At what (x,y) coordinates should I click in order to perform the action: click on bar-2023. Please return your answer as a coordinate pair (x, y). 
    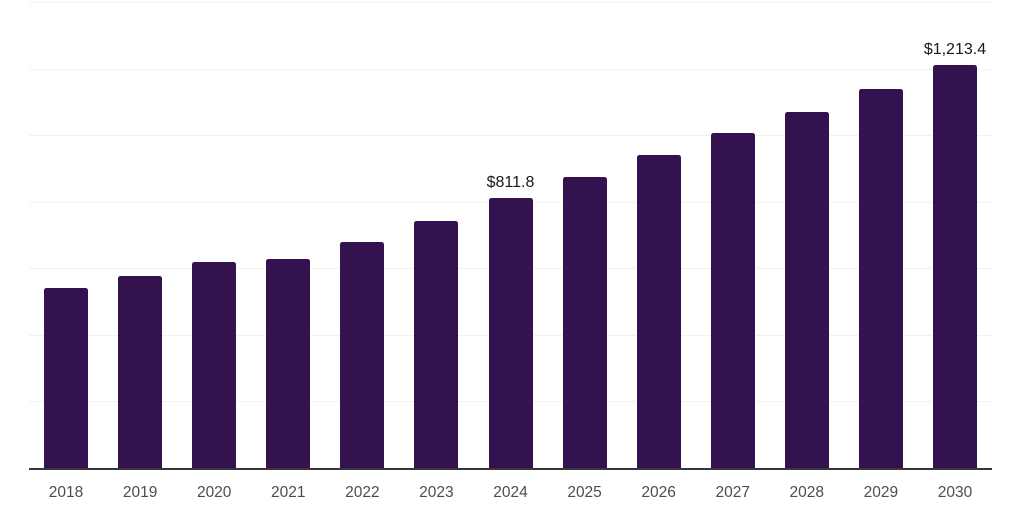
    Looking at the image, I should click on (436, 344).